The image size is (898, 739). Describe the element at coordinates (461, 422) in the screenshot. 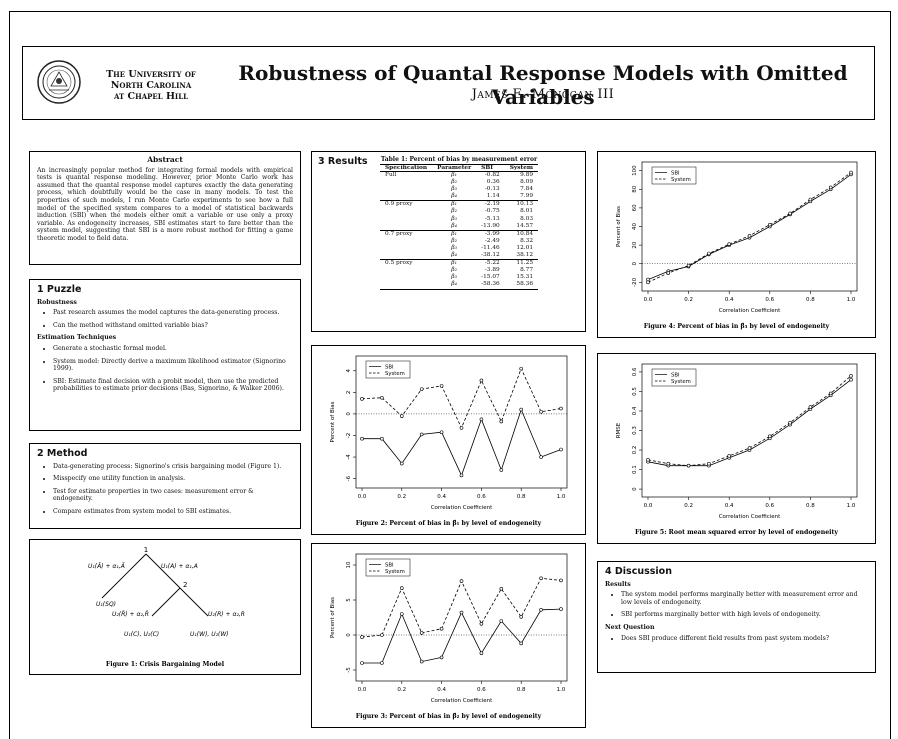

I see `plot-frame` at that location.